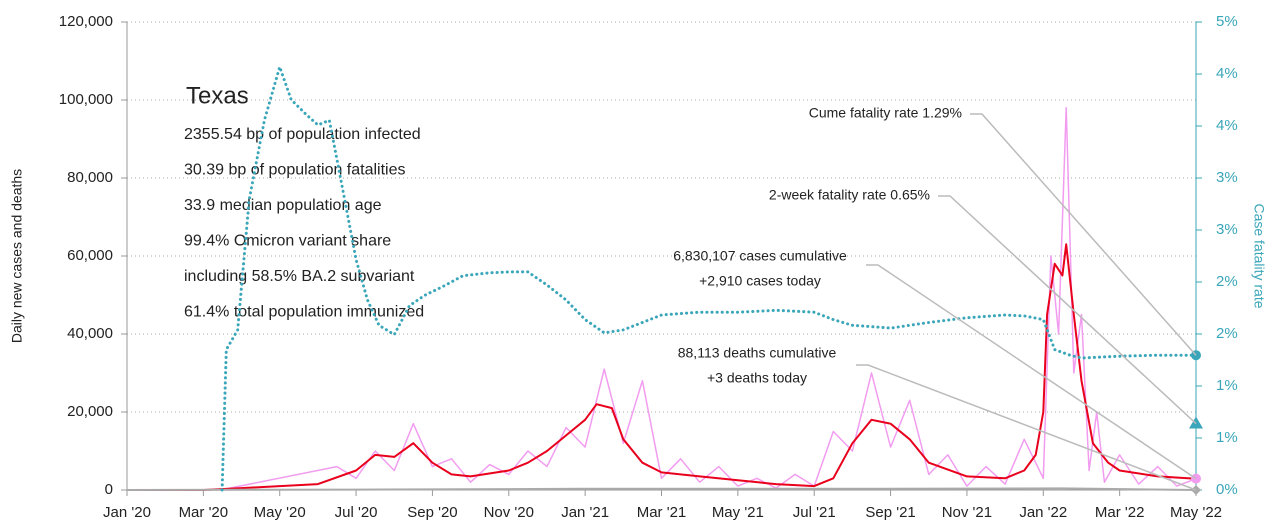  What do you see at coordinates (86, 99) in the screenshot?
I see `y-tick-label: 100,000` at bounding box center [86, 99].